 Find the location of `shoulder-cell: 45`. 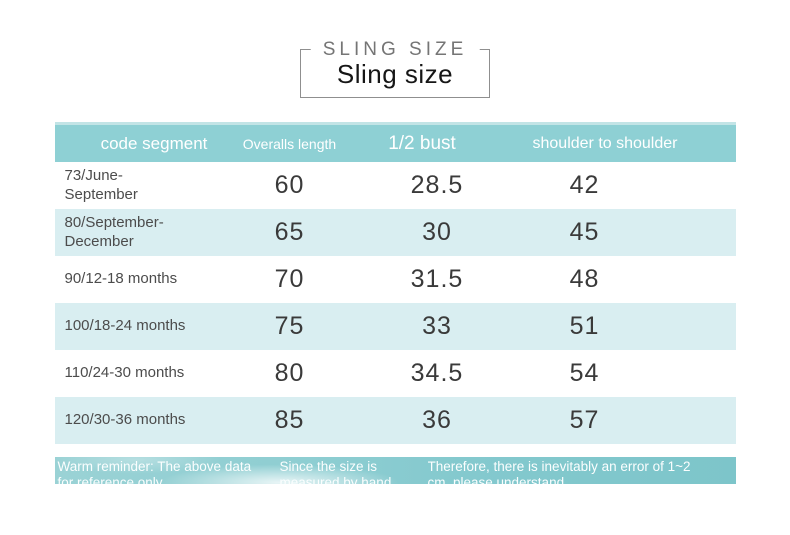

shoulder-cell: 45 is located at coordinates (584, 232).